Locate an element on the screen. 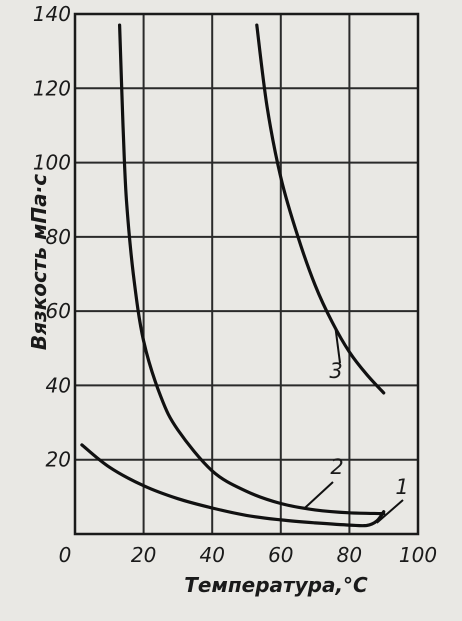 The width and height of the screenshot is (462, 621). x-tick-label-20: 20 is located at coordinates (143, 555).